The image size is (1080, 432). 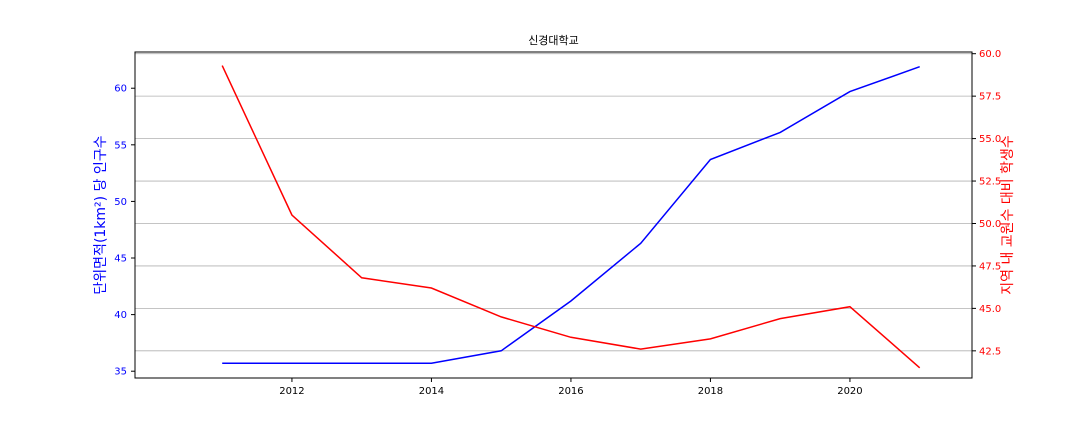 I want to click on chart-title: 신경대학교, so click(x=553, y=40).